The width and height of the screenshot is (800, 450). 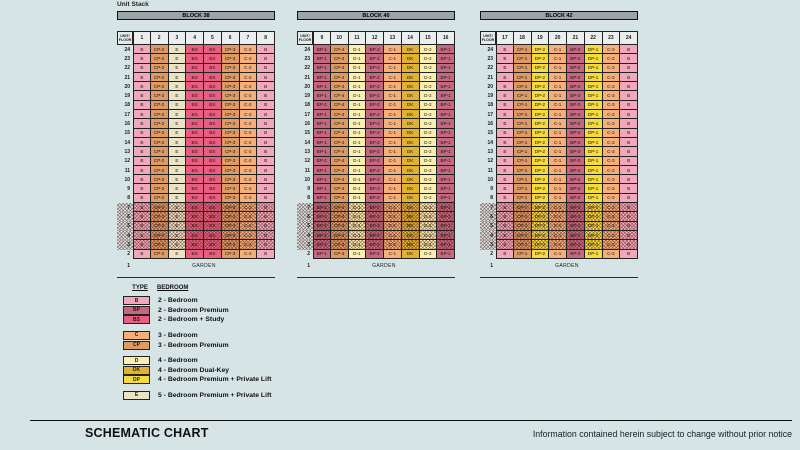 I want to click on legend-group: E 5 - Bedroom Premium + Private Lift, so click(x=197, y=395).